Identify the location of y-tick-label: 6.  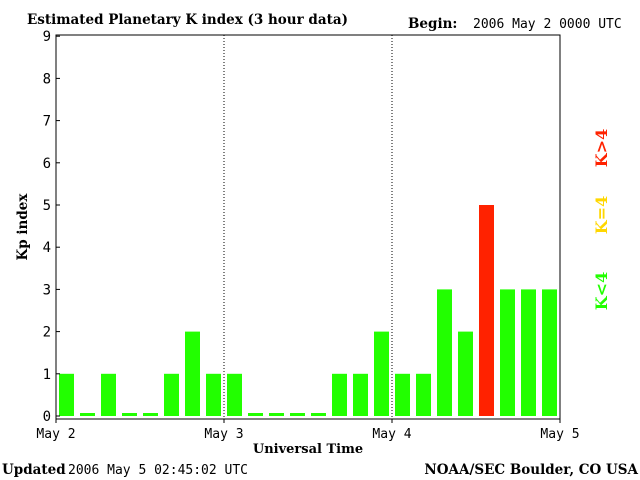
(47, 164).